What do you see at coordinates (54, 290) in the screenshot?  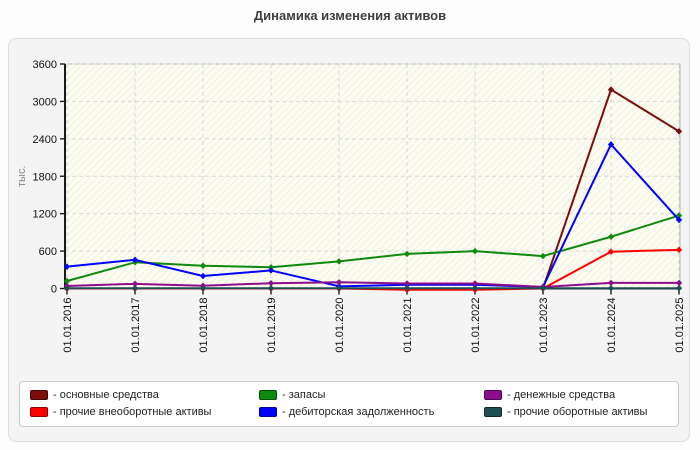 I see `y-tick-label: 0` at bounding box center [54, 290].